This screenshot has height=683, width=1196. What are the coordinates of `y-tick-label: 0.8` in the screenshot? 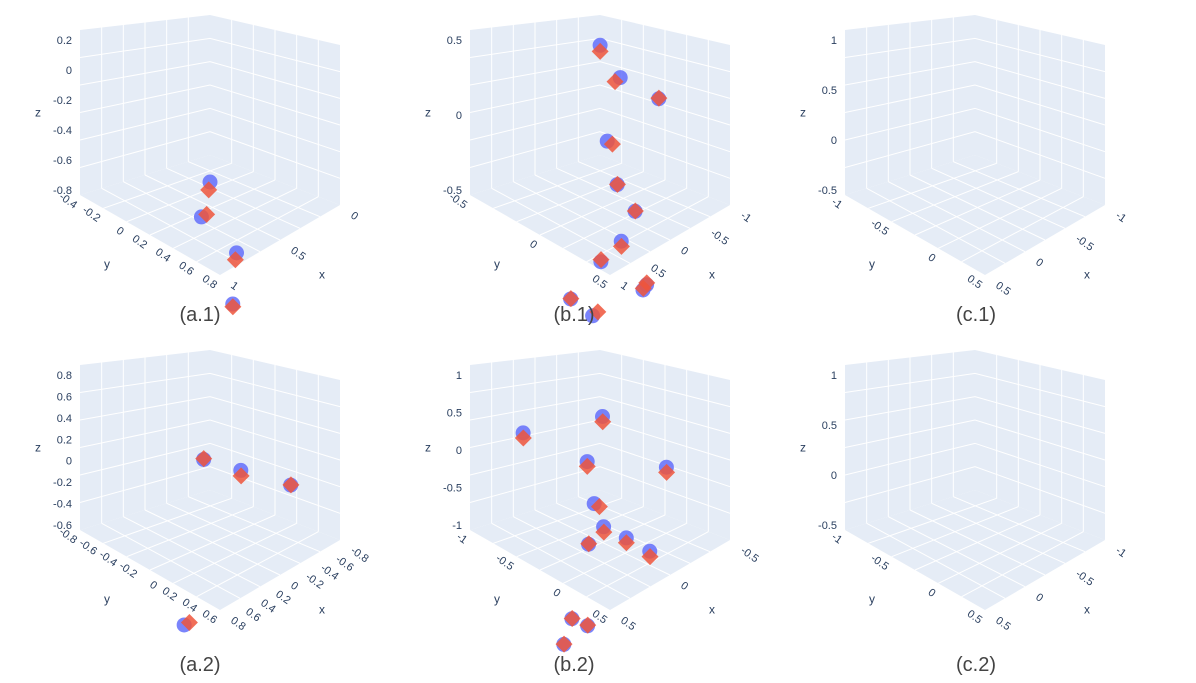 It's located at (209, 282).